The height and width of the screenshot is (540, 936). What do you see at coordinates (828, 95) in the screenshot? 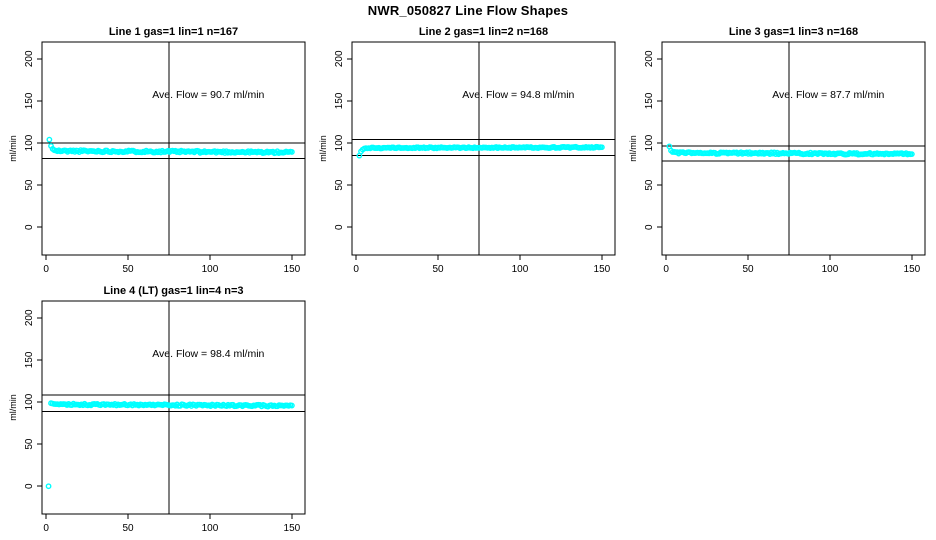
I see `ave-flow-annotation: Ave. Flow = 87.7 ml/min` at bounding box center [828, 95].